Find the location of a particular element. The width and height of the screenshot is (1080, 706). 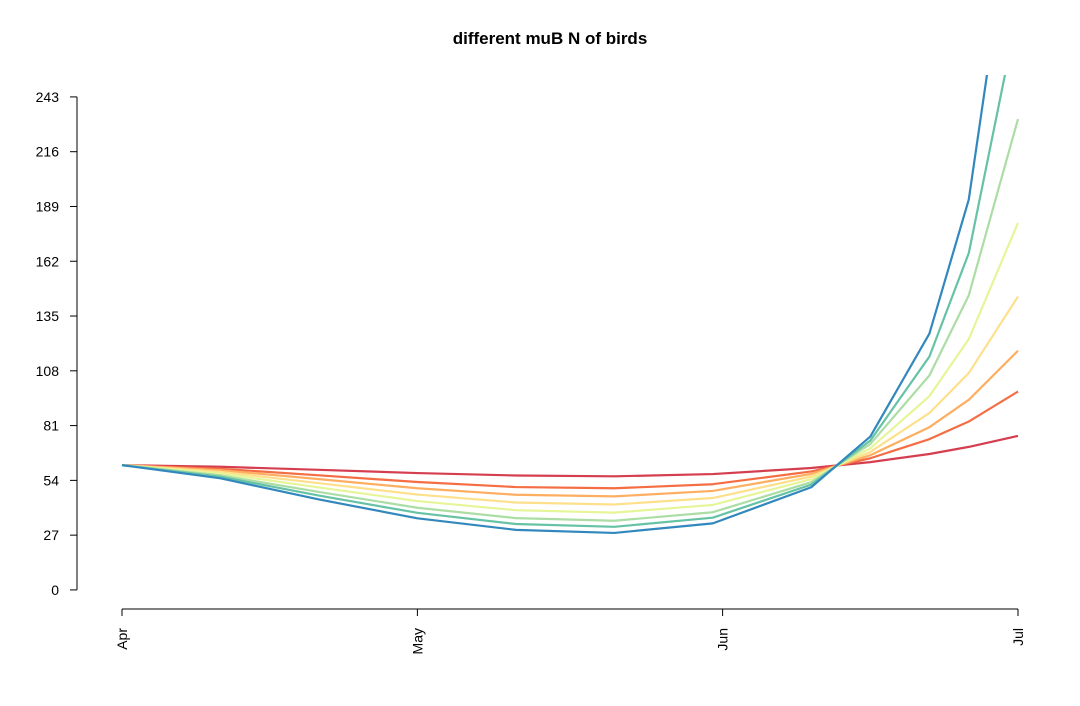

y-tick-label: 0 is located at coordinates (55, 590).